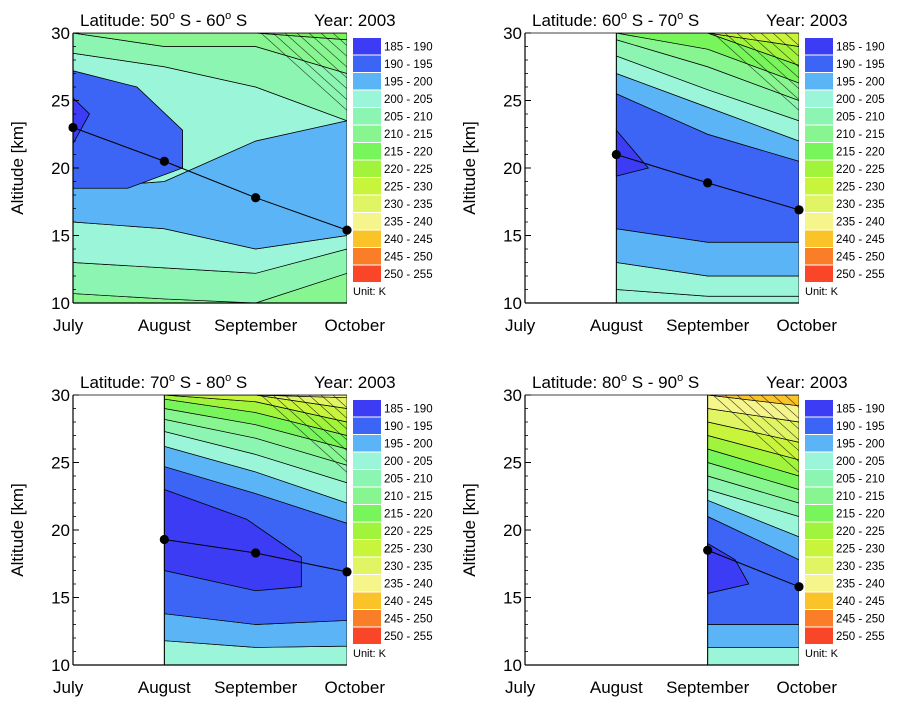 The width and height of the screenshot is (904, 705). What do you see at coordinates (60, 665) in the screenshot?
I see `y-tick-label: 10` at bounding box center [60, 665].